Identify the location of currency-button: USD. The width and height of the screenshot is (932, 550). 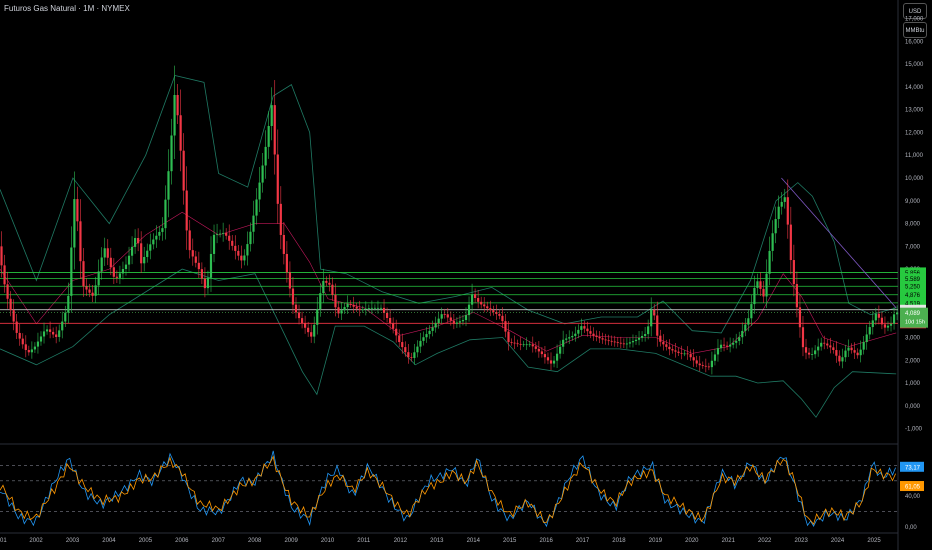
(915, 11).